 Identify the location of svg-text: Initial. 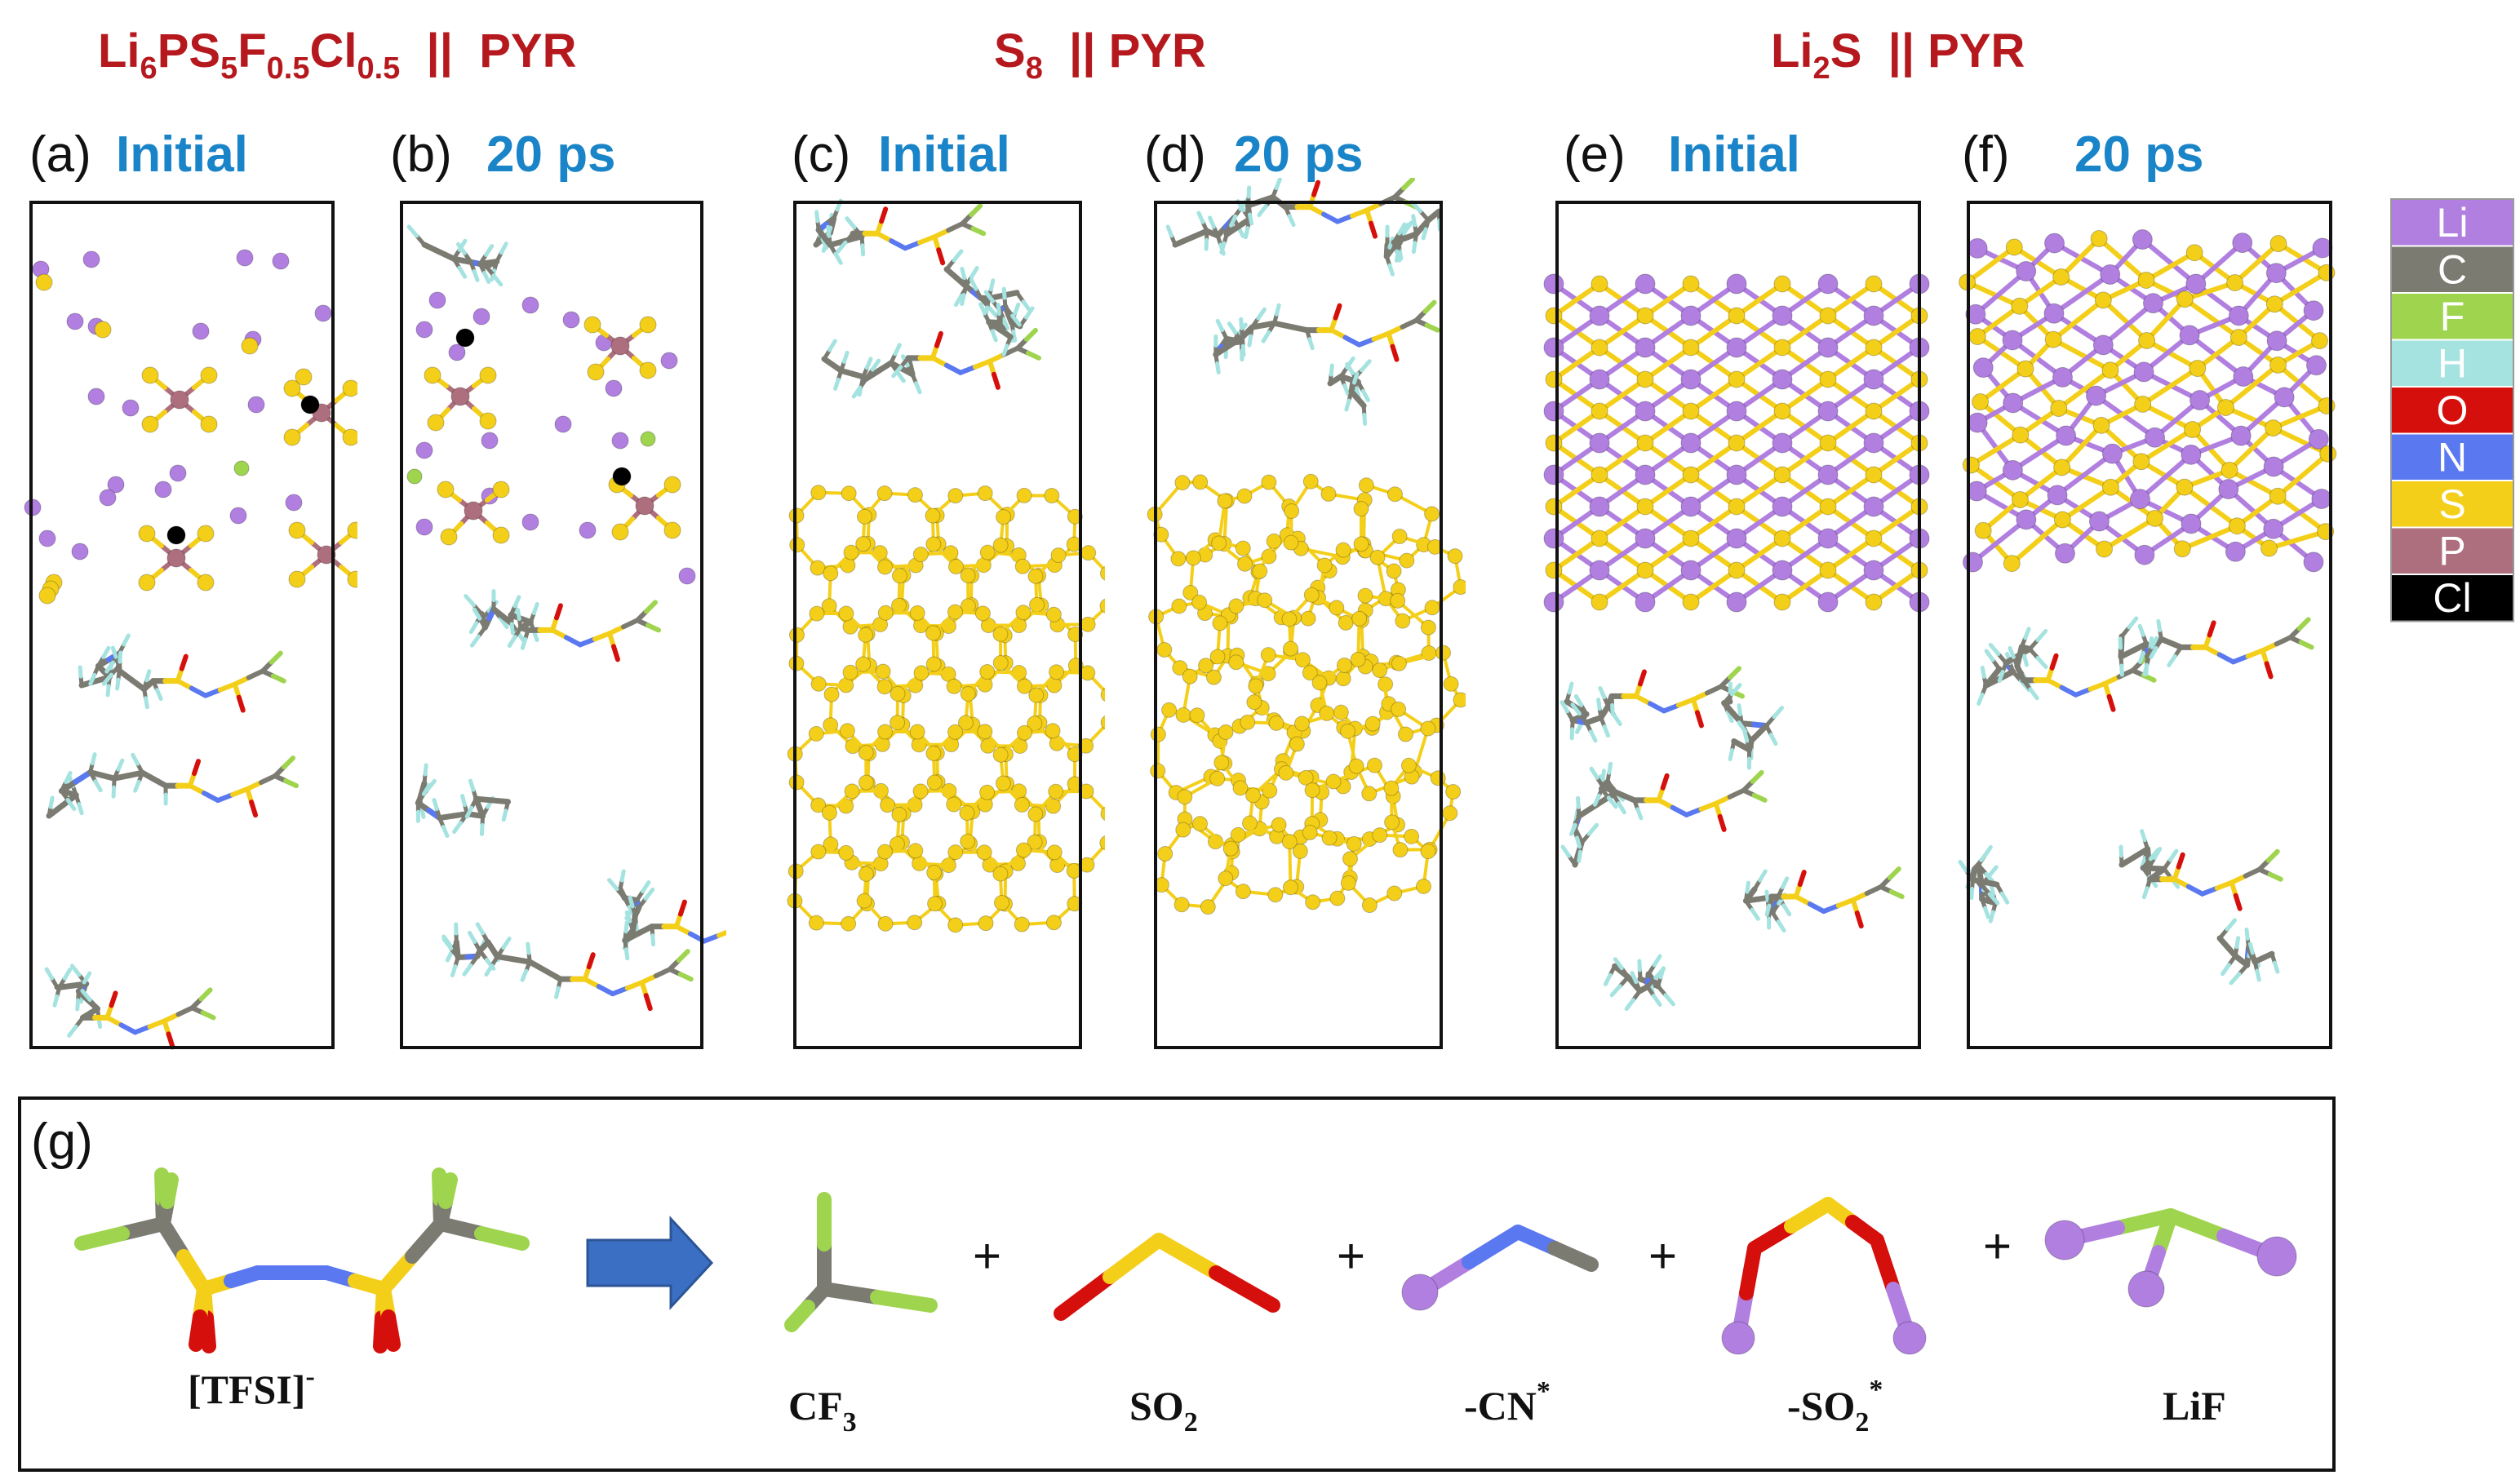
(182, 154).